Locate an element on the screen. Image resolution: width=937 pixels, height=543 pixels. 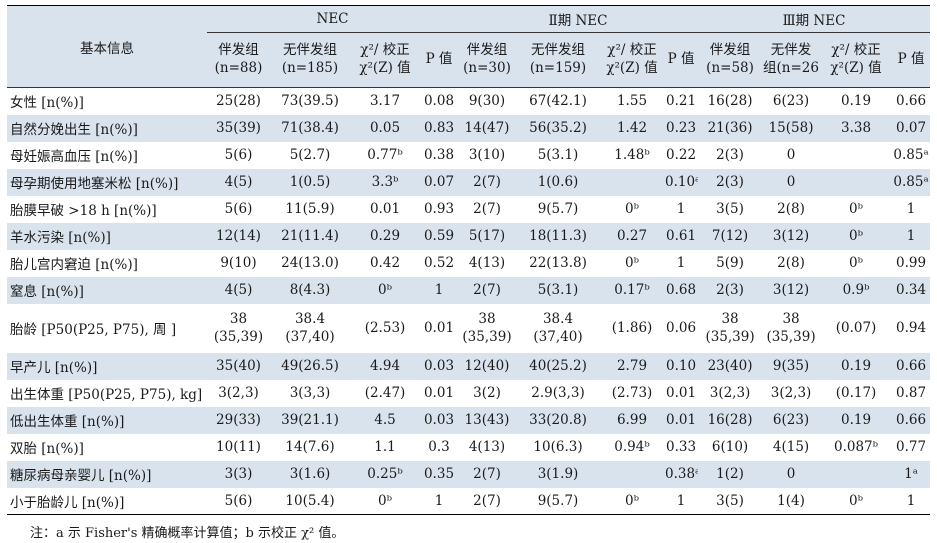
table-cell: 23(40) is located at coordinates (730, 366).